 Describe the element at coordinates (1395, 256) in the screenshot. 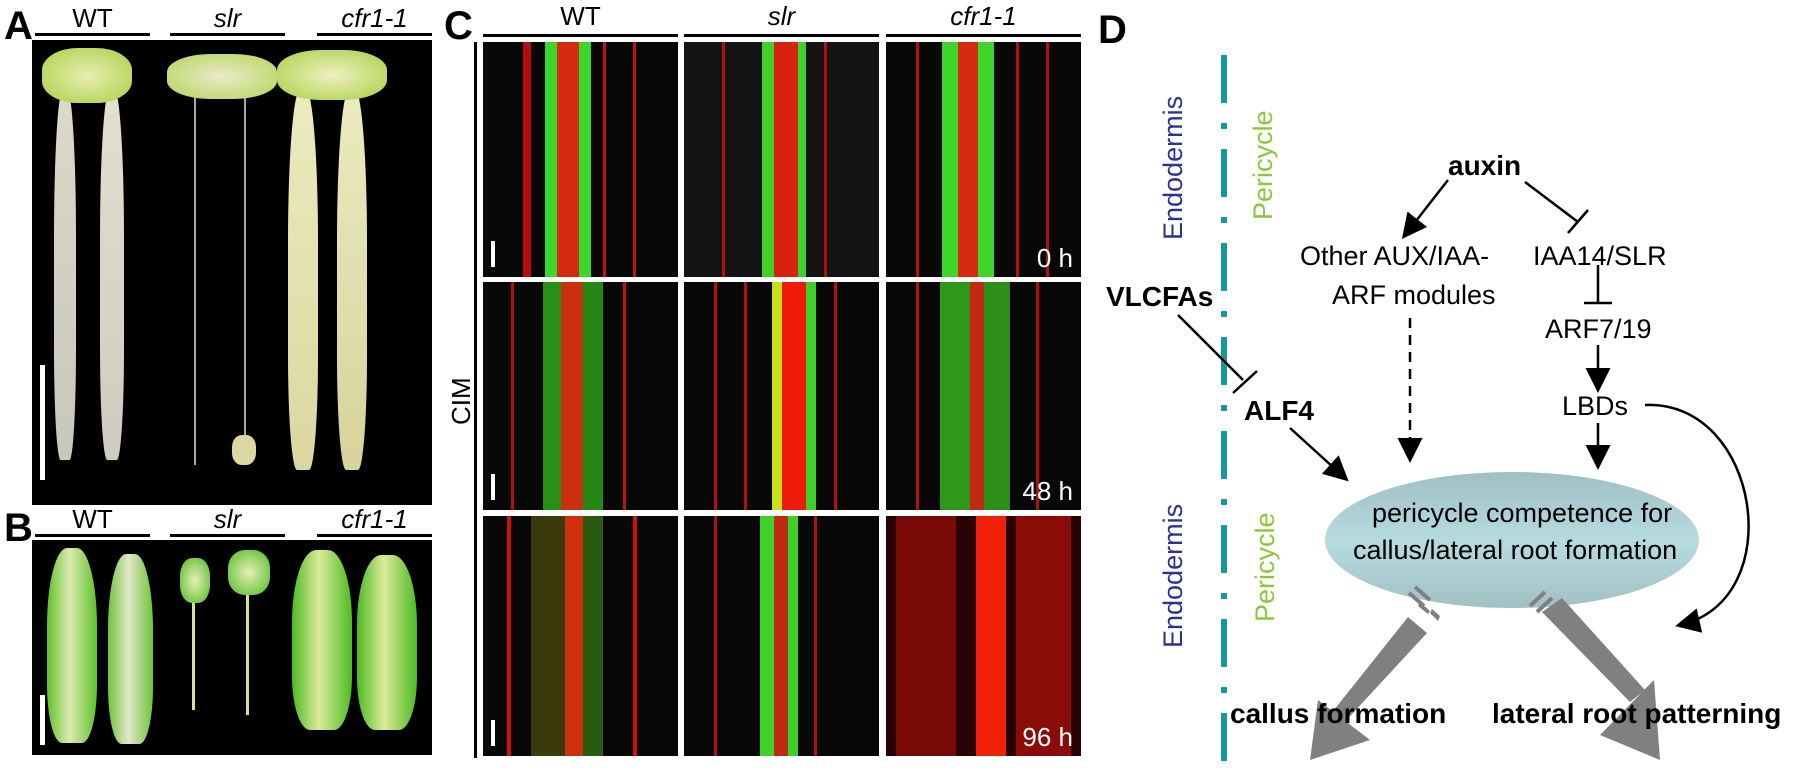

I see `node-other-aux-line1: Other AUX/IAA-` at that location.